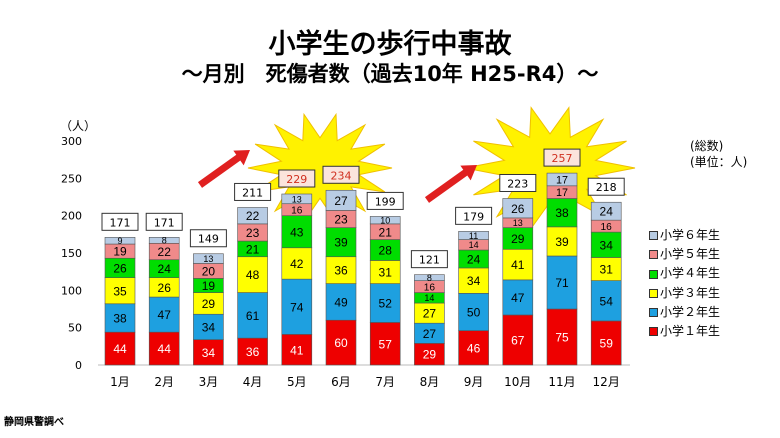 Image resolution: width=780 pixels, height=438 pixels. Describe the element at coordinates (517, 382) in the screenshot. I see `x-tick-label: 10月` at that location.